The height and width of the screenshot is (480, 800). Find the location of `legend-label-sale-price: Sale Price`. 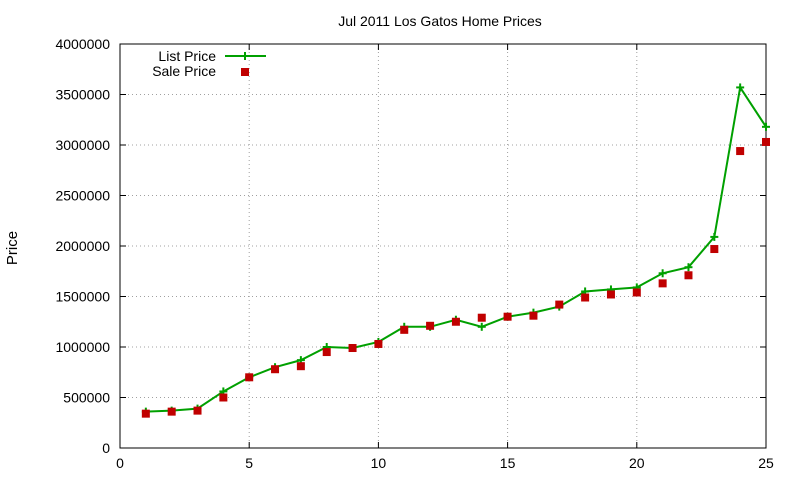

legend-label-sale-price: Sale Price is located at coordinates (184, 71).